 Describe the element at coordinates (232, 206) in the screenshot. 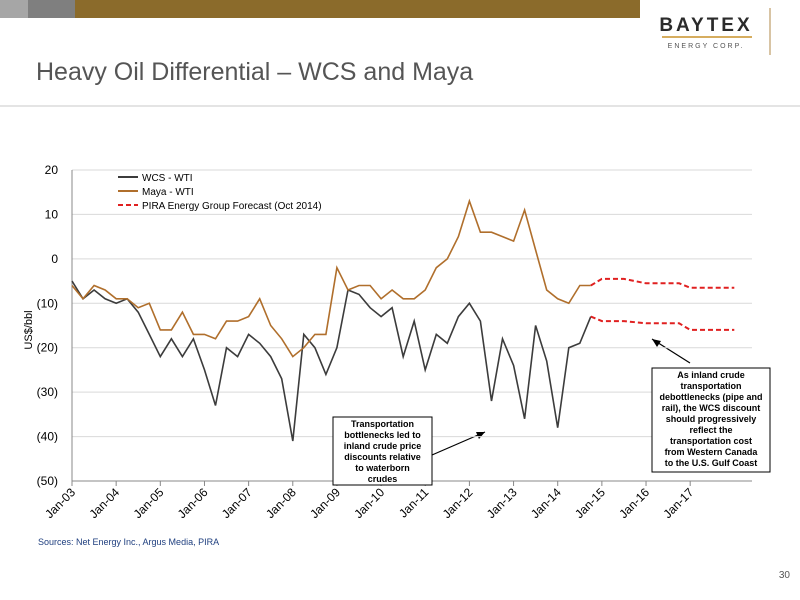

I see `legend-label: PIRA Energy Group Forecast (Oct 2014)` at that location.